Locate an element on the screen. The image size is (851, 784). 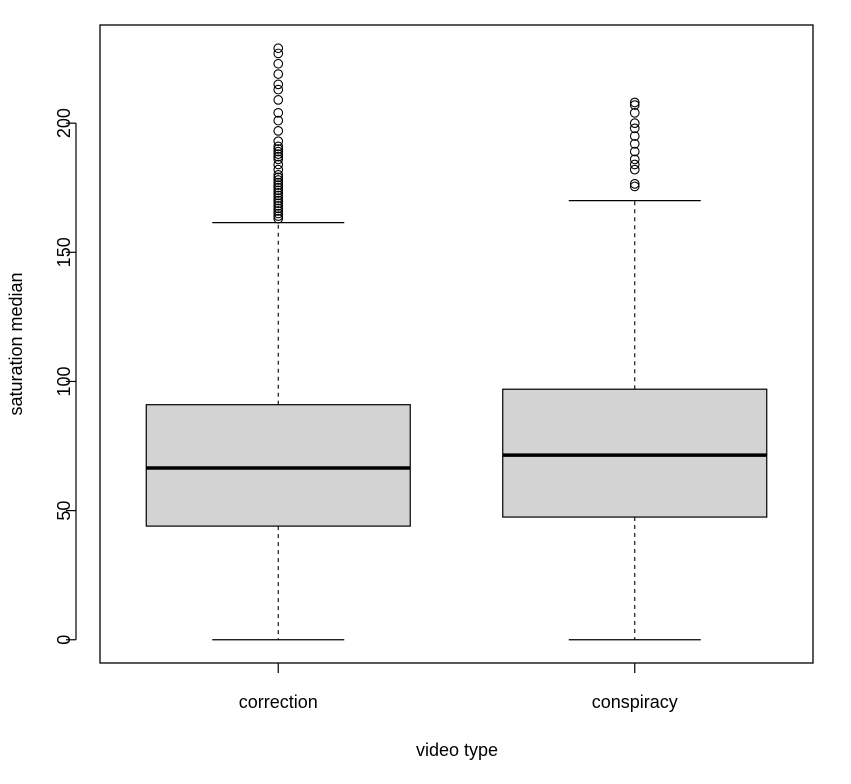
y-tick-label-150: 150 is located at coordinates (64, 252).